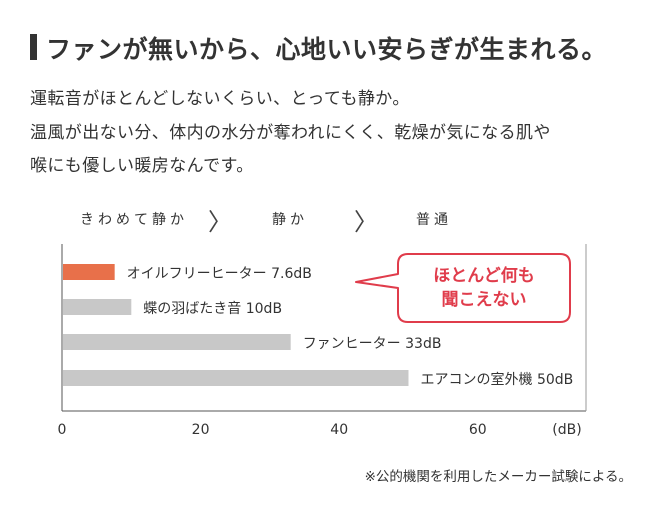  Describe the element at coordinates (463, 288) in the screenshot. I see `callout-bubble` at that location.